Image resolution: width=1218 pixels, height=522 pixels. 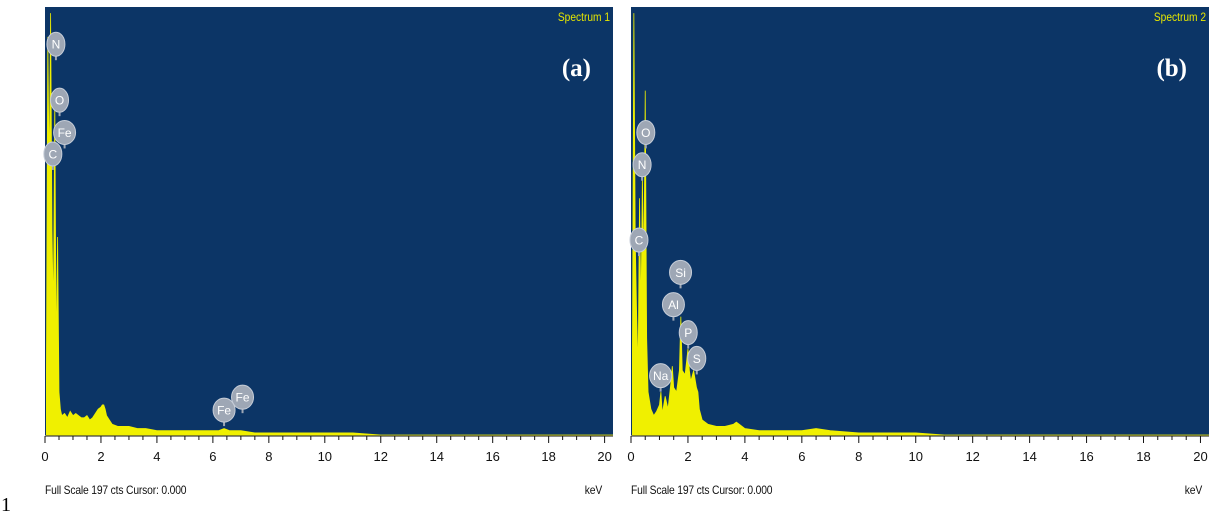 What do you see at coordinates (1193, 490) in the screenshot?
I see `x-axis-unit-b: keV` at bounding box center [1193, 490].